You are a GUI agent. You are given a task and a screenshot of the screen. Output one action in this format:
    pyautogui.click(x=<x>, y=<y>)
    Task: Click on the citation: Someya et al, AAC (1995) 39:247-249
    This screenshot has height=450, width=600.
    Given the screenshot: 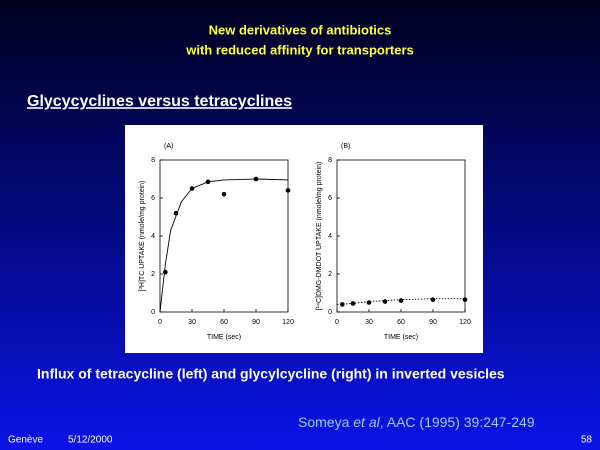 What is the action you would take?
    pyautogui.click(x=416, y=422)
    